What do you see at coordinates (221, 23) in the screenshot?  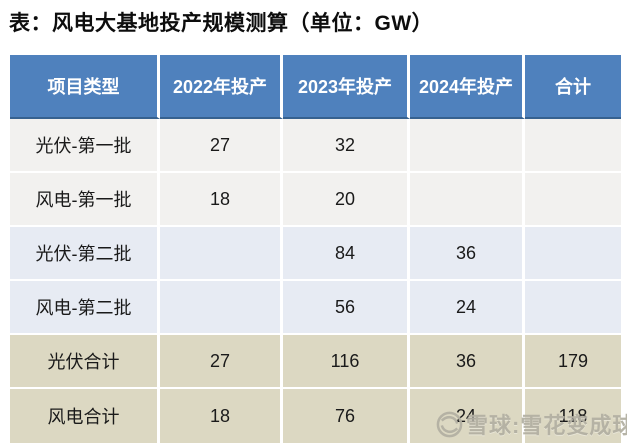 I see `table-title: 表：风电大基地投产规模测算（单位：GW）` at bounding box center [221, 23].